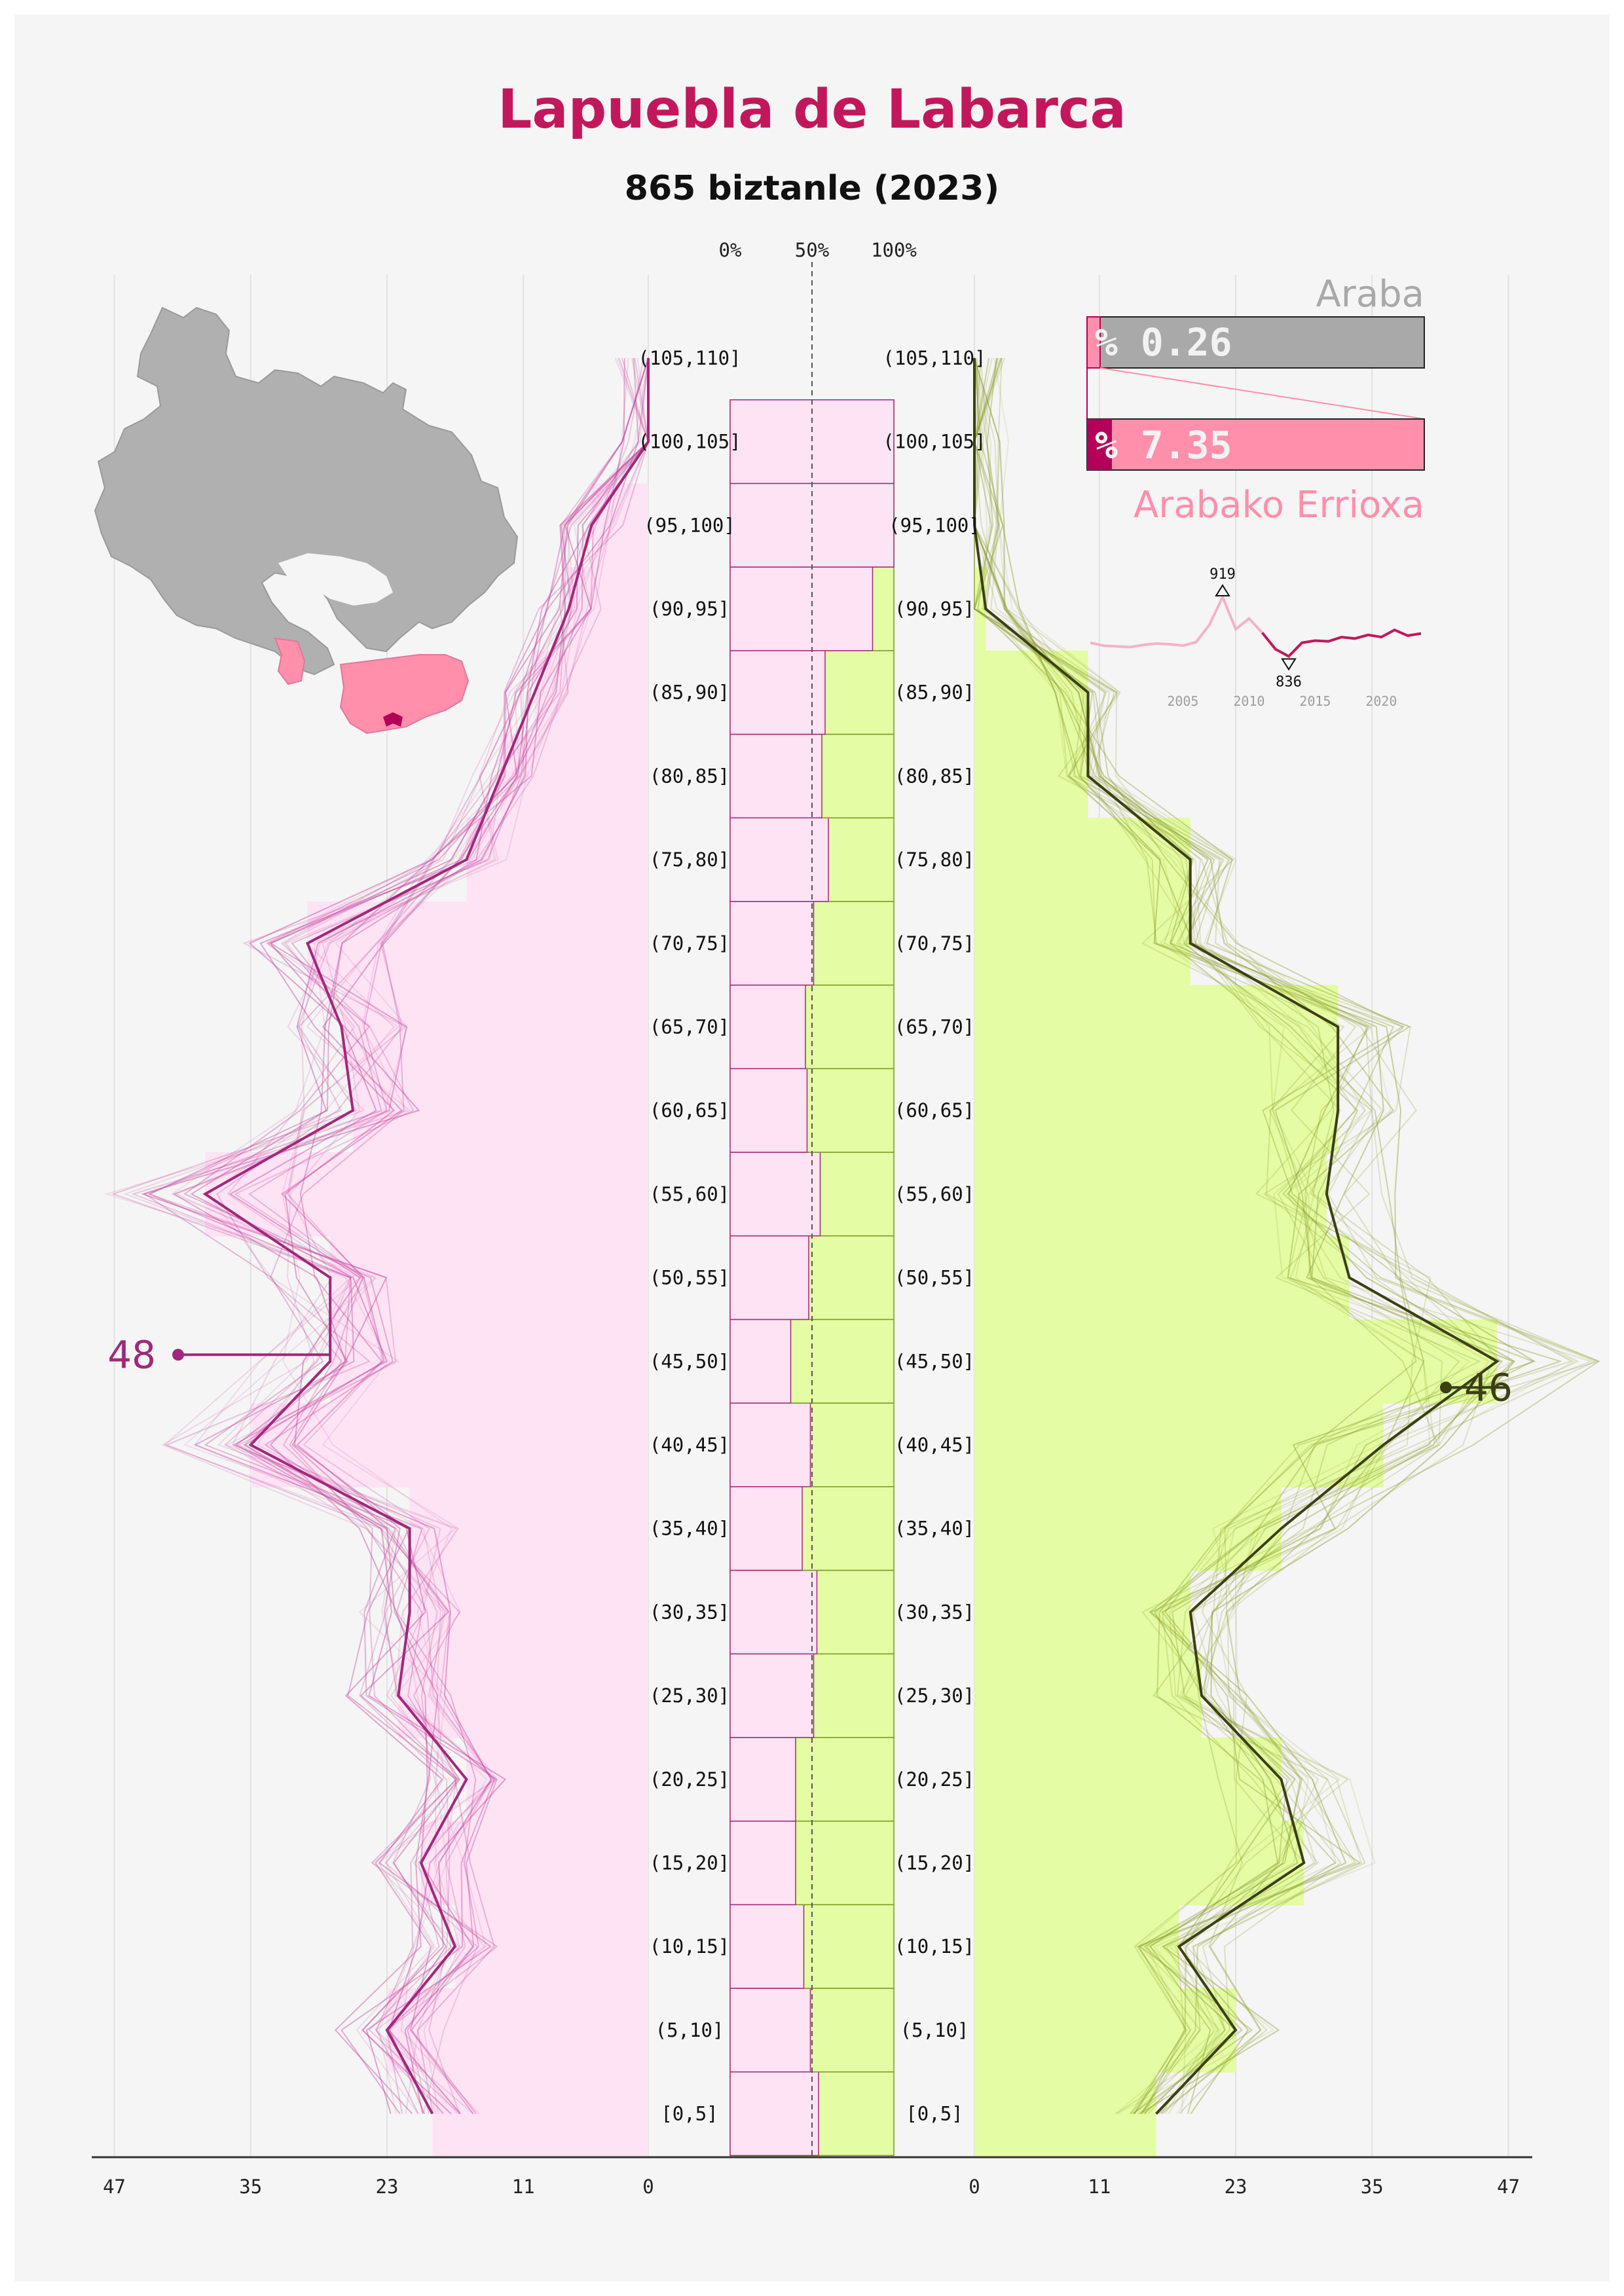 This screenshot has width=1624, height=2296. I want to click on age-label-left: (20,25], so click(689, 1779).